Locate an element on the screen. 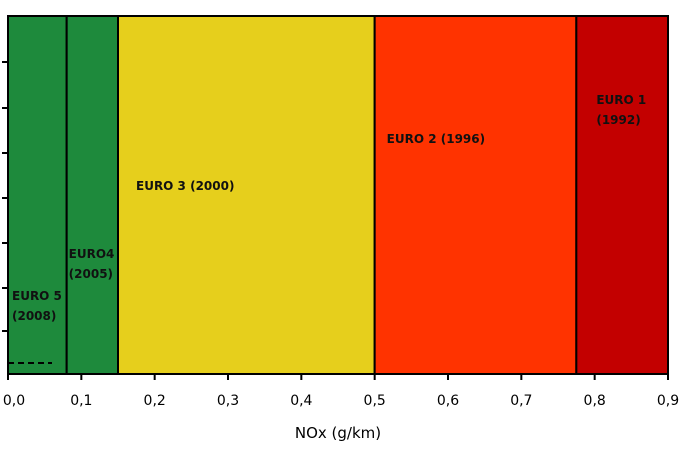  x-tick-label: 0,0 is located at coordinates (14, 401).